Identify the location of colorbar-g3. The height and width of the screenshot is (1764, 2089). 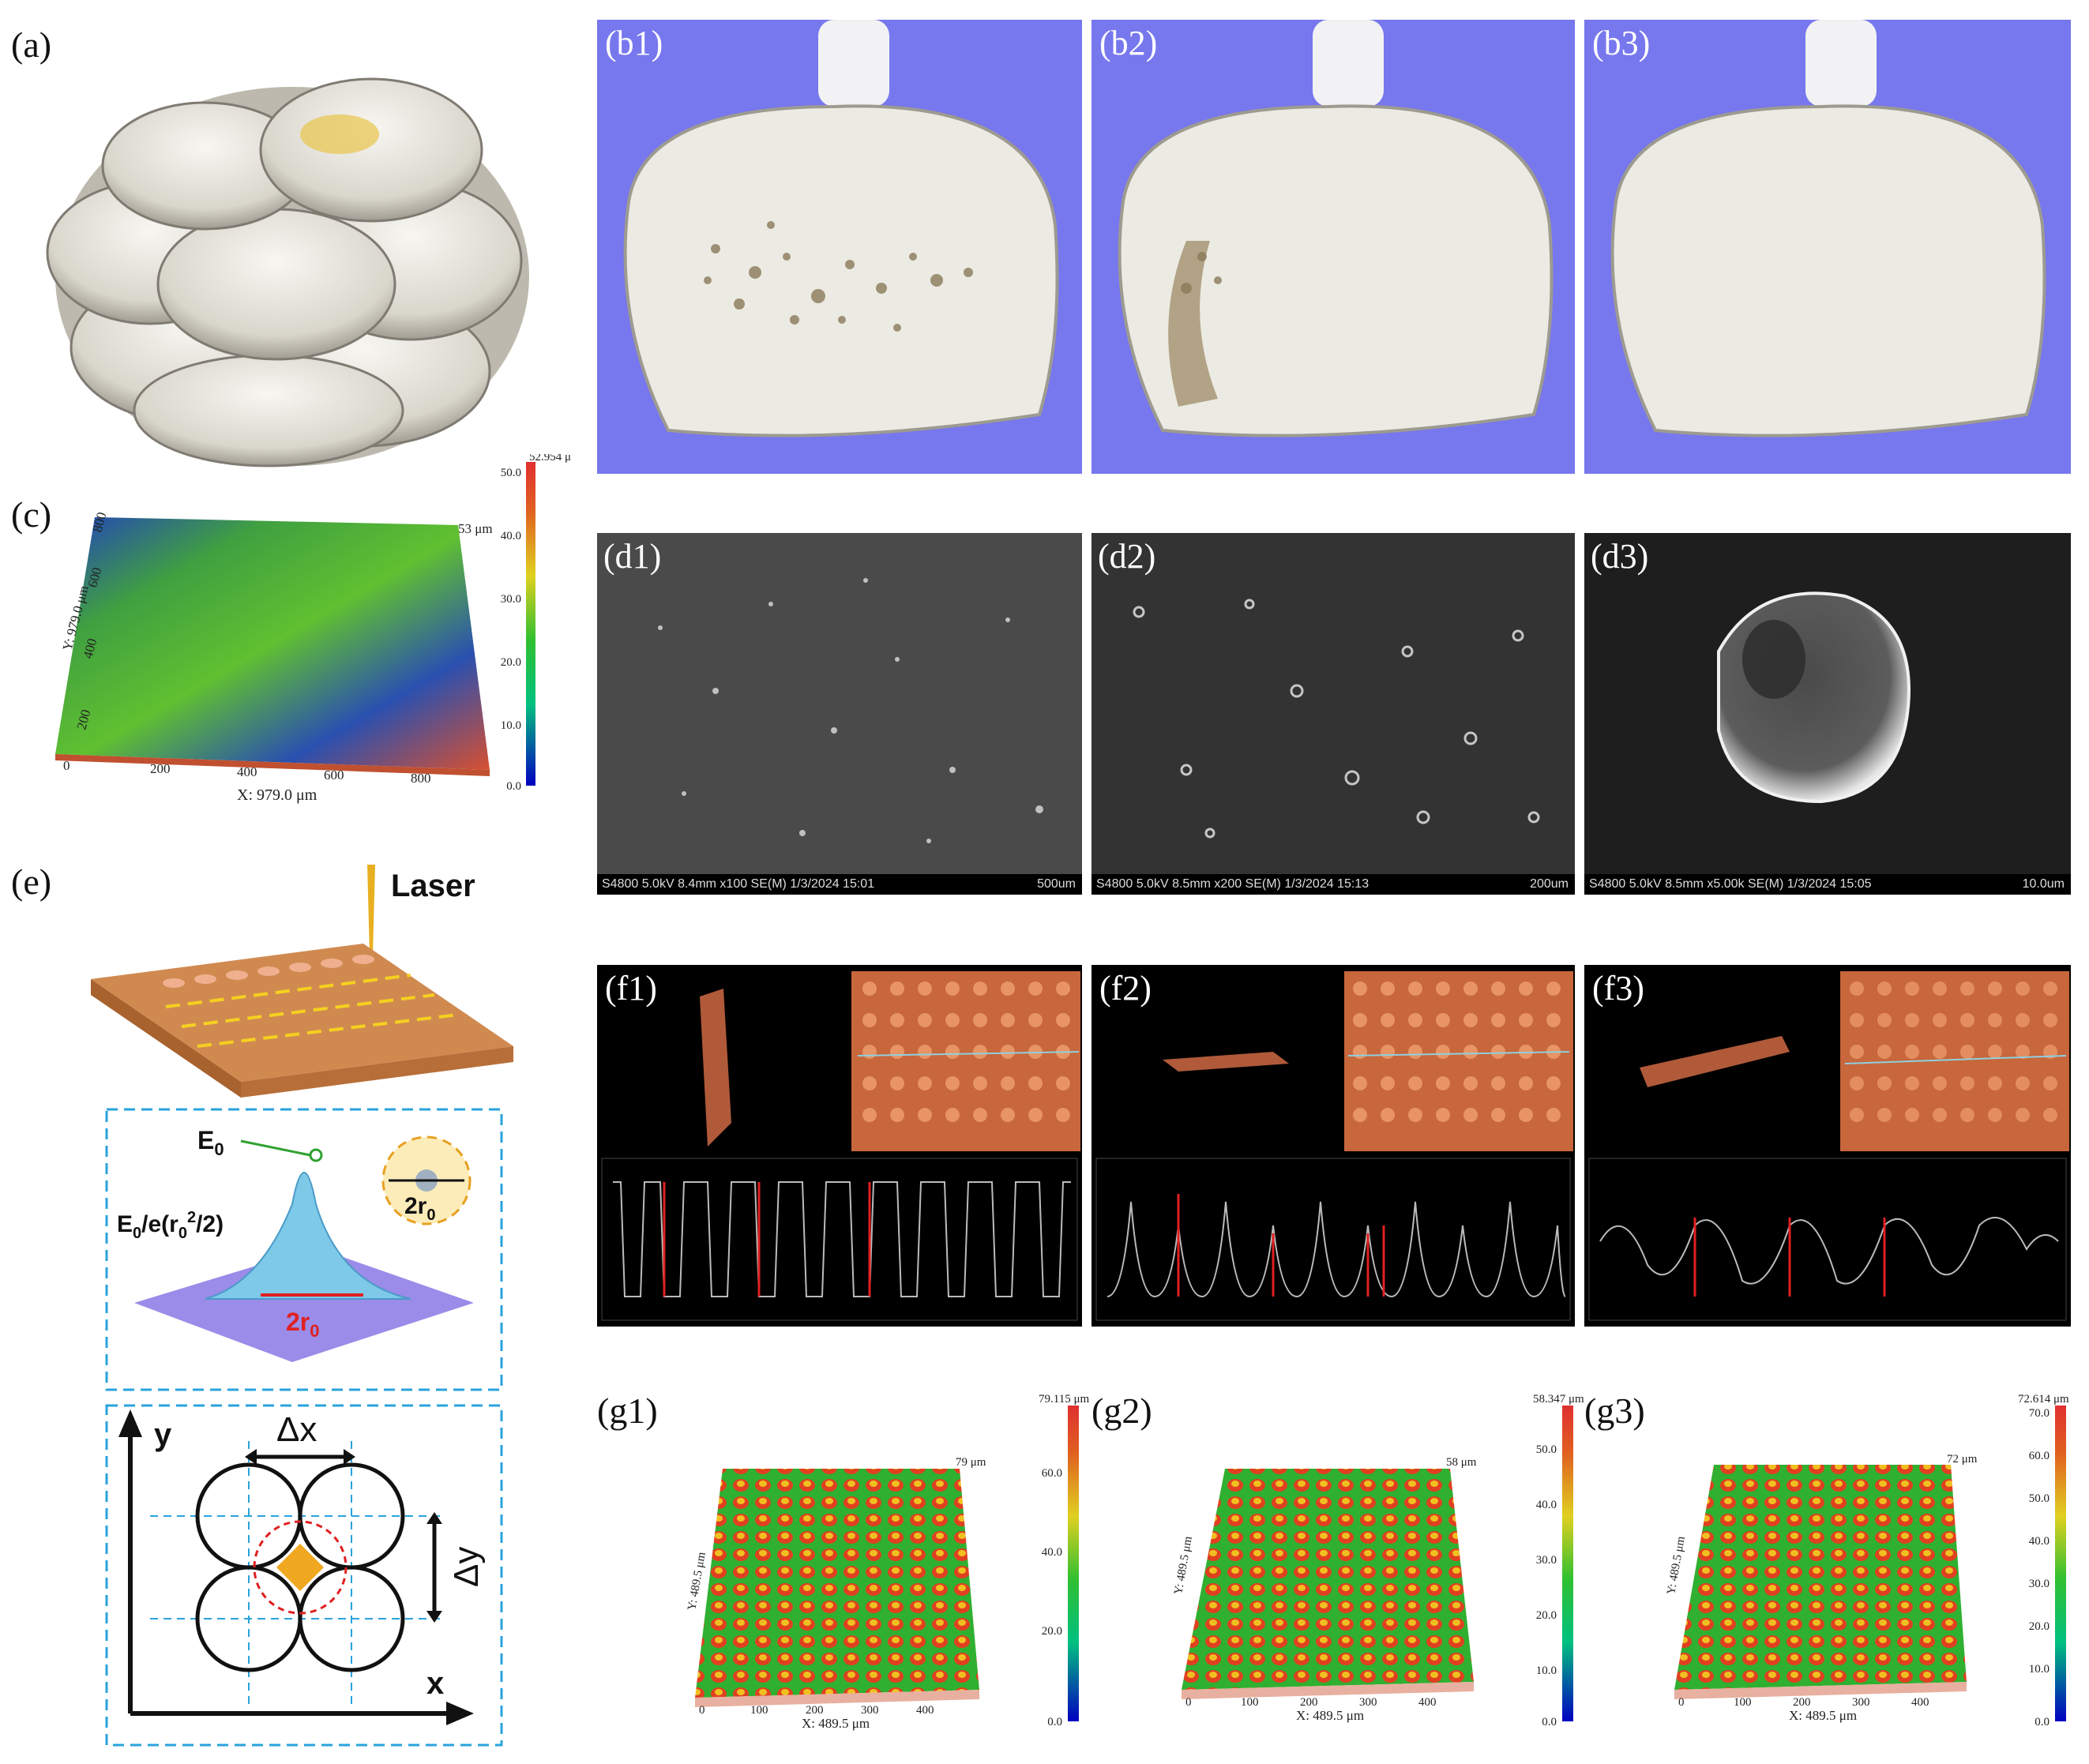
(2060, 1564).